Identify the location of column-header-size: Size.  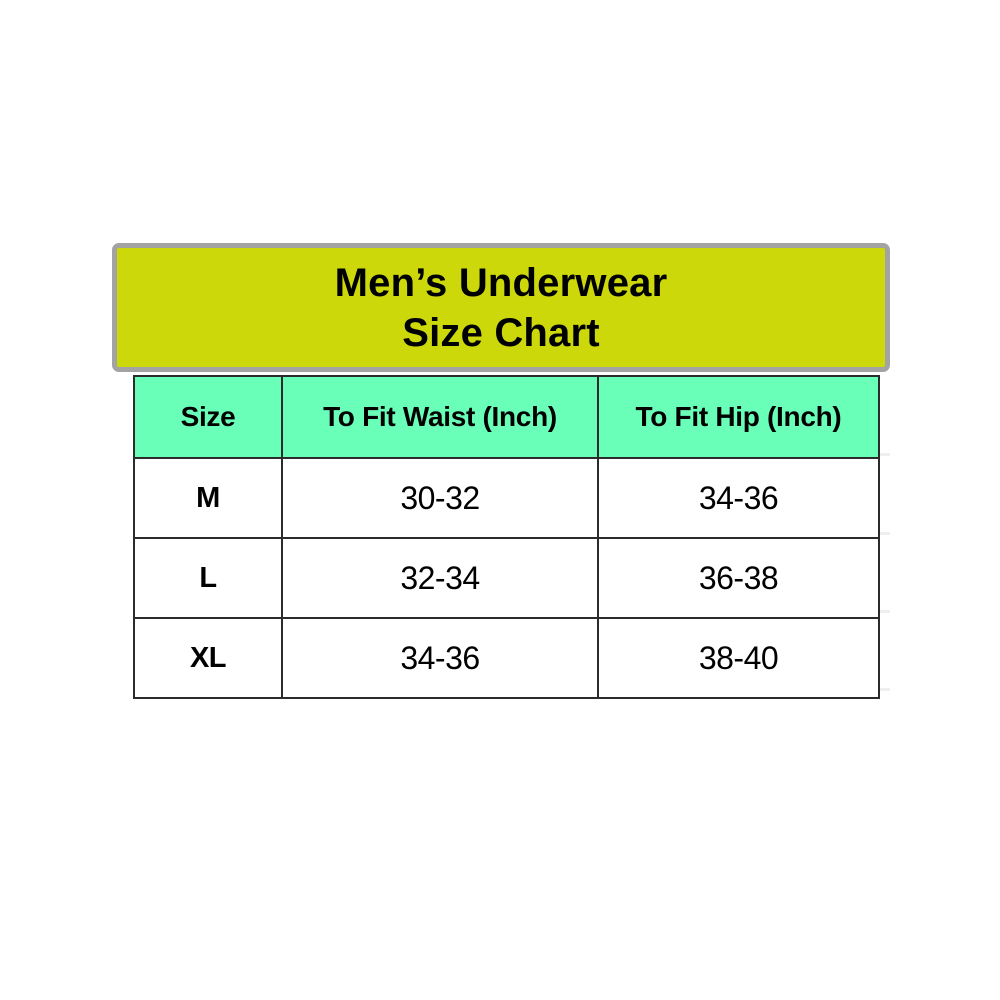
(208, 417).